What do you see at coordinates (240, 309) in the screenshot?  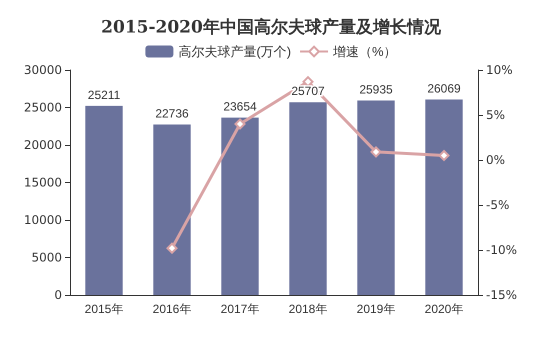 I see `x-tick-label: 2017年` at bounding box center [240, 309].